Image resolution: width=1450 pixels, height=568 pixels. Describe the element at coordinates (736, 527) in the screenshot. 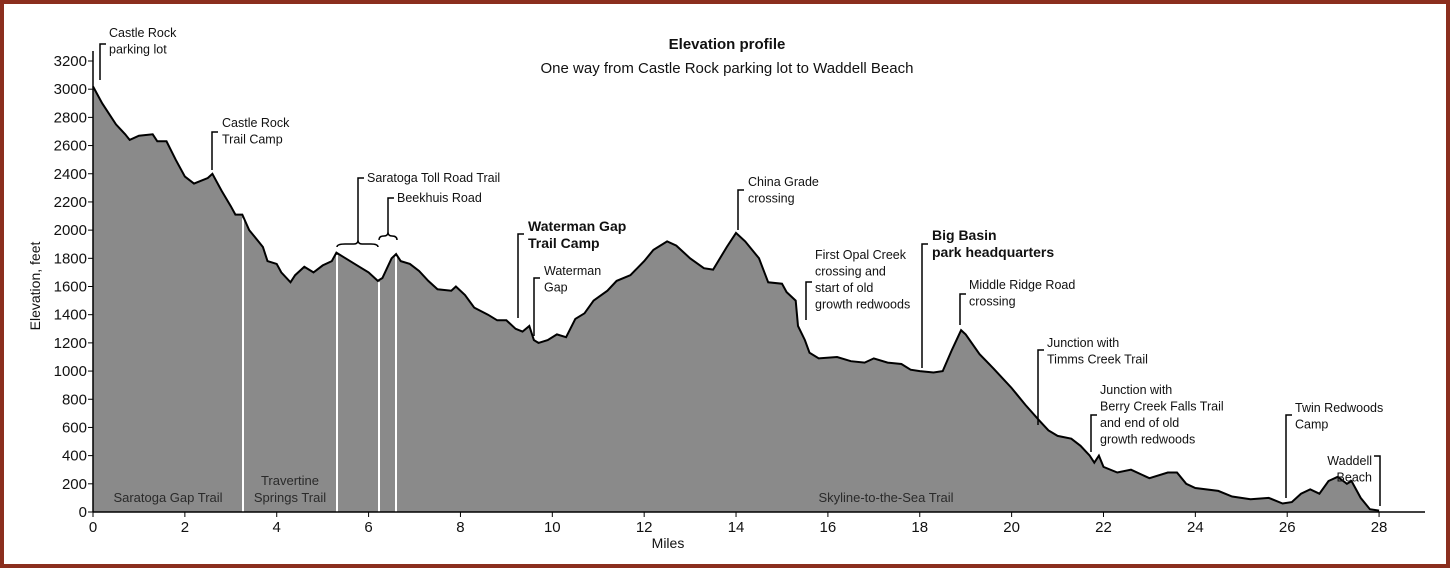

I see `x-tick-label: 14` at that location.